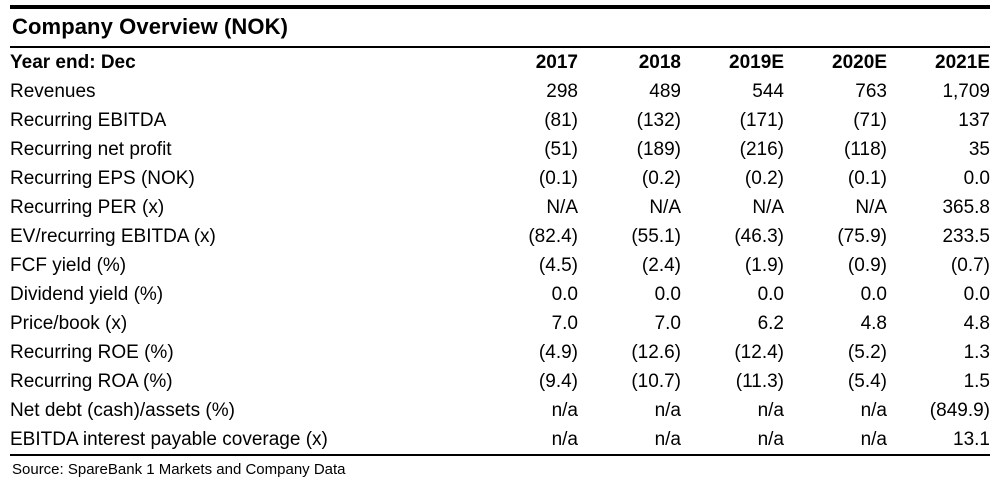 The image size is (1000, 487). Describe the element at coordinates (73, 62) in the screenshot. I see `header-year-end-label: Year end: Dec` at that location.